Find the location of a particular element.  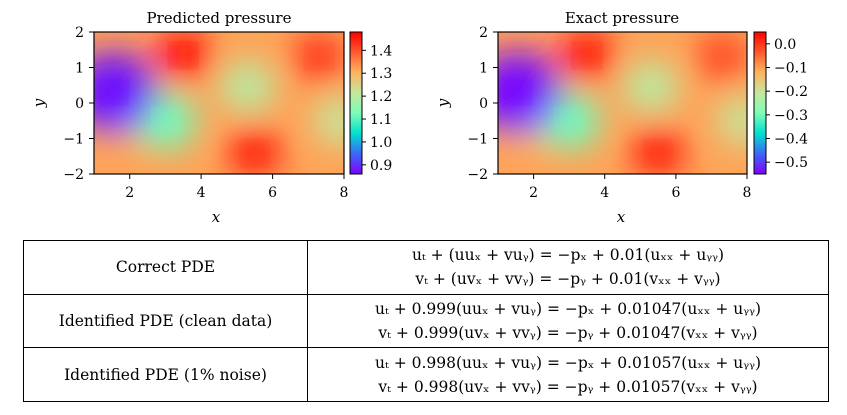

predicted-y-axis-label: y is located at coordinates (39, 103).